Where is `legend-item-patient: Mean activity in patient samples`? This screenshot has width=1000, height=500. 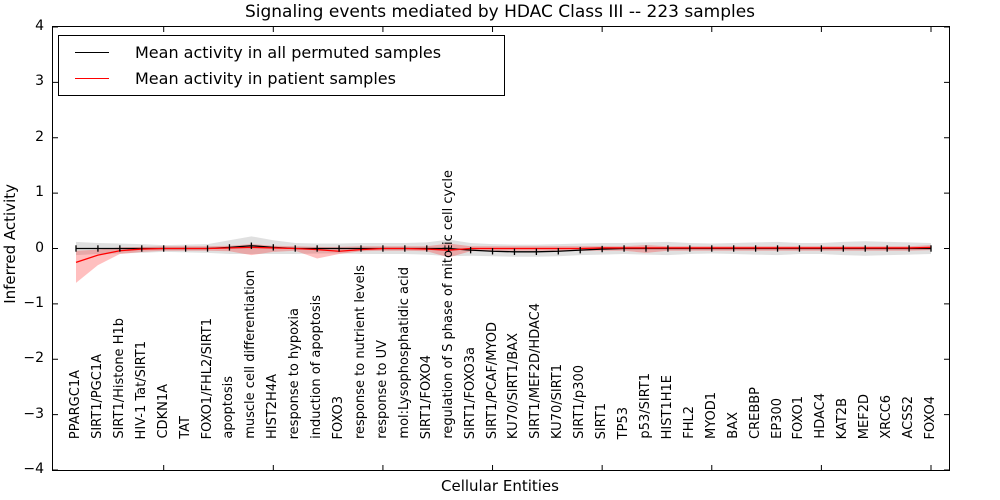 legend-item-patient: Mean activity in patient samples is located at coordinates (289, 78).